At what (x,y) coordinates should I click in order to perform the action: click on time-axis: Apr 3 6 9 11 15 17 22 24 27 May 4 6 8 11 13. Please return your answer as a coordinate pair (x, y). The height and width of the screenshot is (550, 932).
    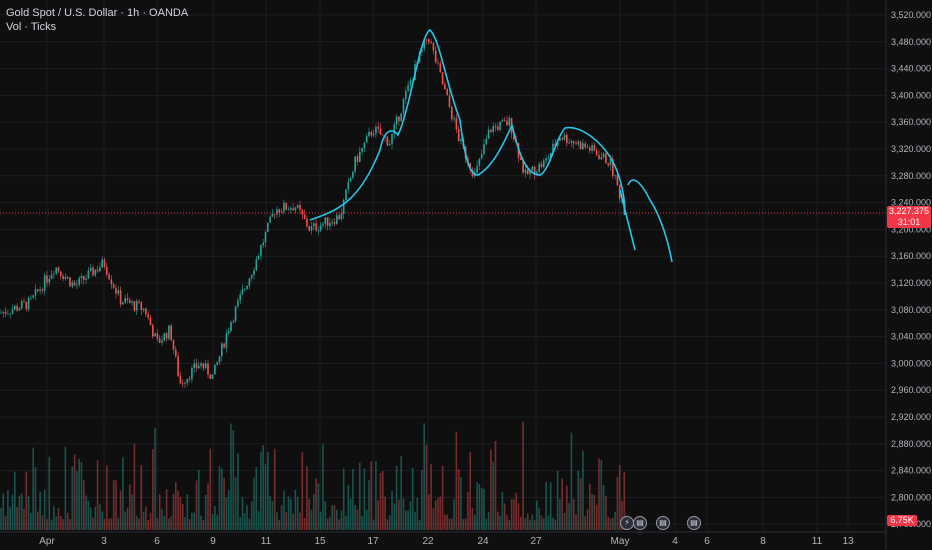
    Looking at the image, I should click on (446, 541).